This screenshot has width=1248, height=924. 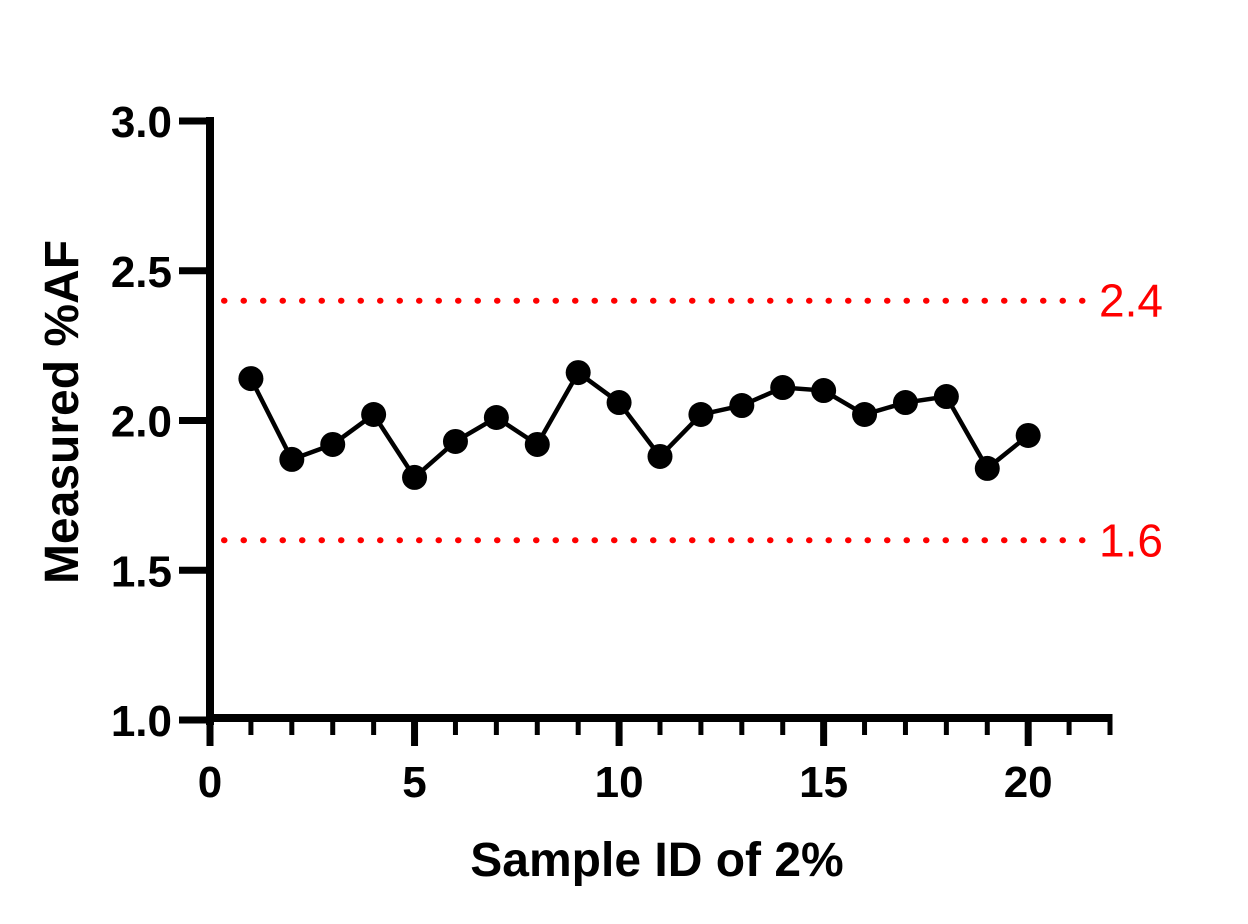 What do you see at coordinates (141, 422) in the screenshot?
I see `y-tick-label: 2.0` at bounding box center [141, 422].